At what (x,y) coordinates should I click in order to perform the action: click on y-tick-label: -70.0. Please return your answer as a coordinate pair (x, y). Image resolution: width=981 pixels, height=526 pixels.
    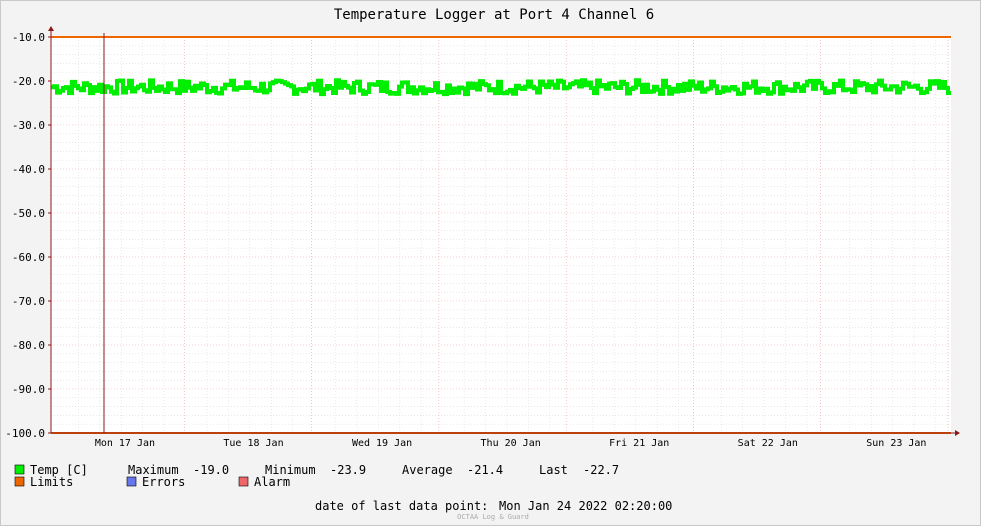
    Looking at the image, I should click on (28, 301).